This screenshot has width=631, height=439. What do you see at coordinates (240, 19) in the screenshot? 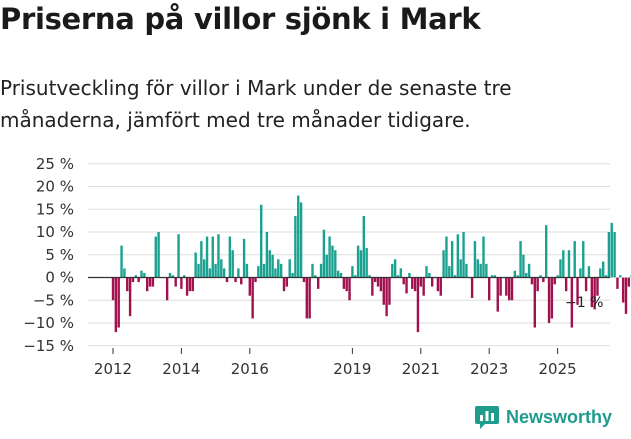
I see `chart-title: Priserna på villor sjönk i Mark` at bounding box center [240, 19].